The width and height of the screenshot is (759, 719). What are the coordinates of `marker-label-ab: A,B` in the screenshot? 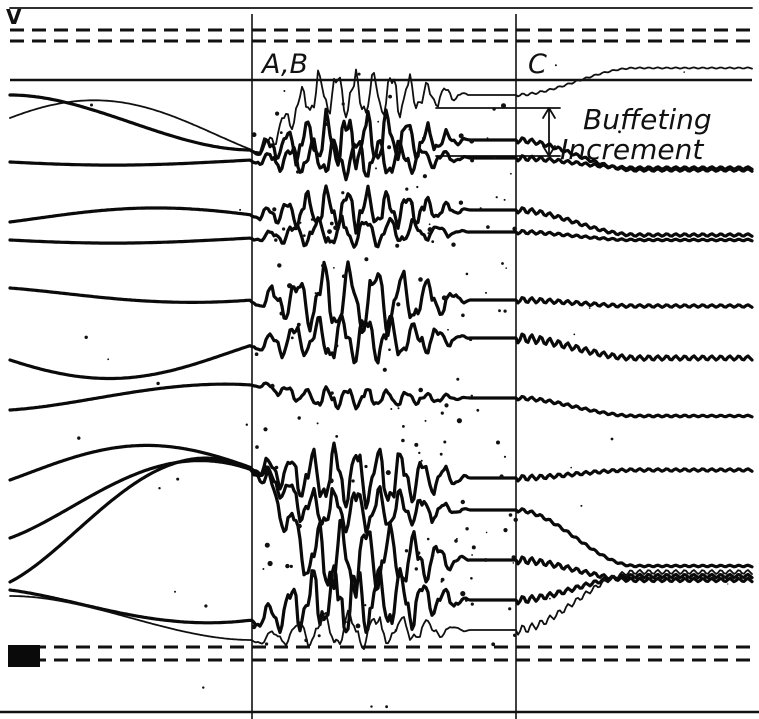 It's located at (284, 64).